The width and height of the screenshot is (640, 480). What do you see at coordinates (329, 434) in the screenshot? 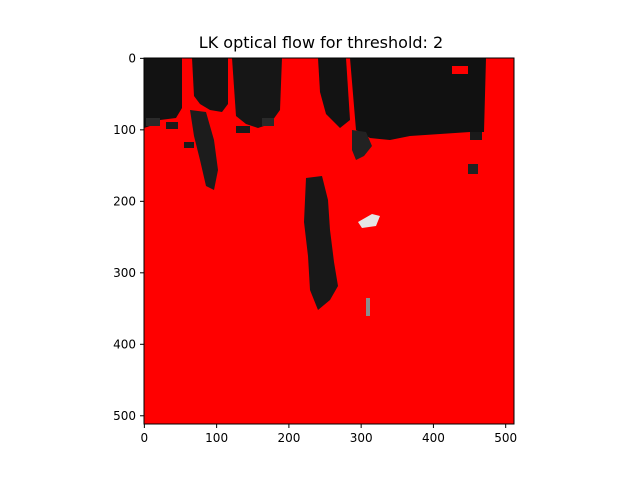
I see `x-axis: 0 100 200 300 400 500` at bounding box center [329, 434].